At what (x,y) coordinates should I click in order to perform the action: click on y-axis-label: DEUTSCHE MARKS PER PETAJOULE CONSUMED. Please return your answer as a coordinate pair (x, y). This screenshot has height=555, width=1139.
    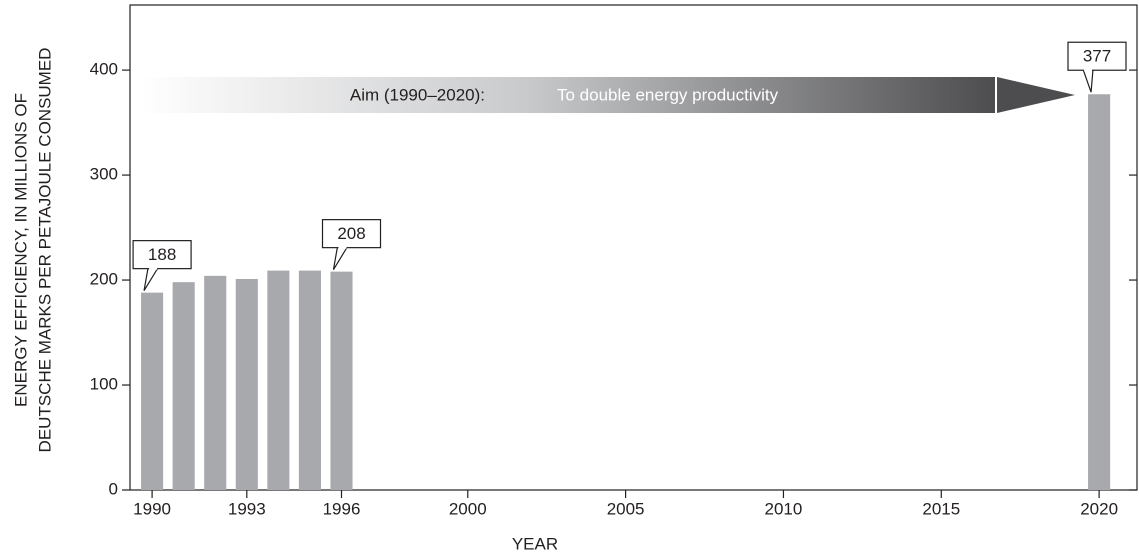
    Looking at the image, I should click on (44, 250).